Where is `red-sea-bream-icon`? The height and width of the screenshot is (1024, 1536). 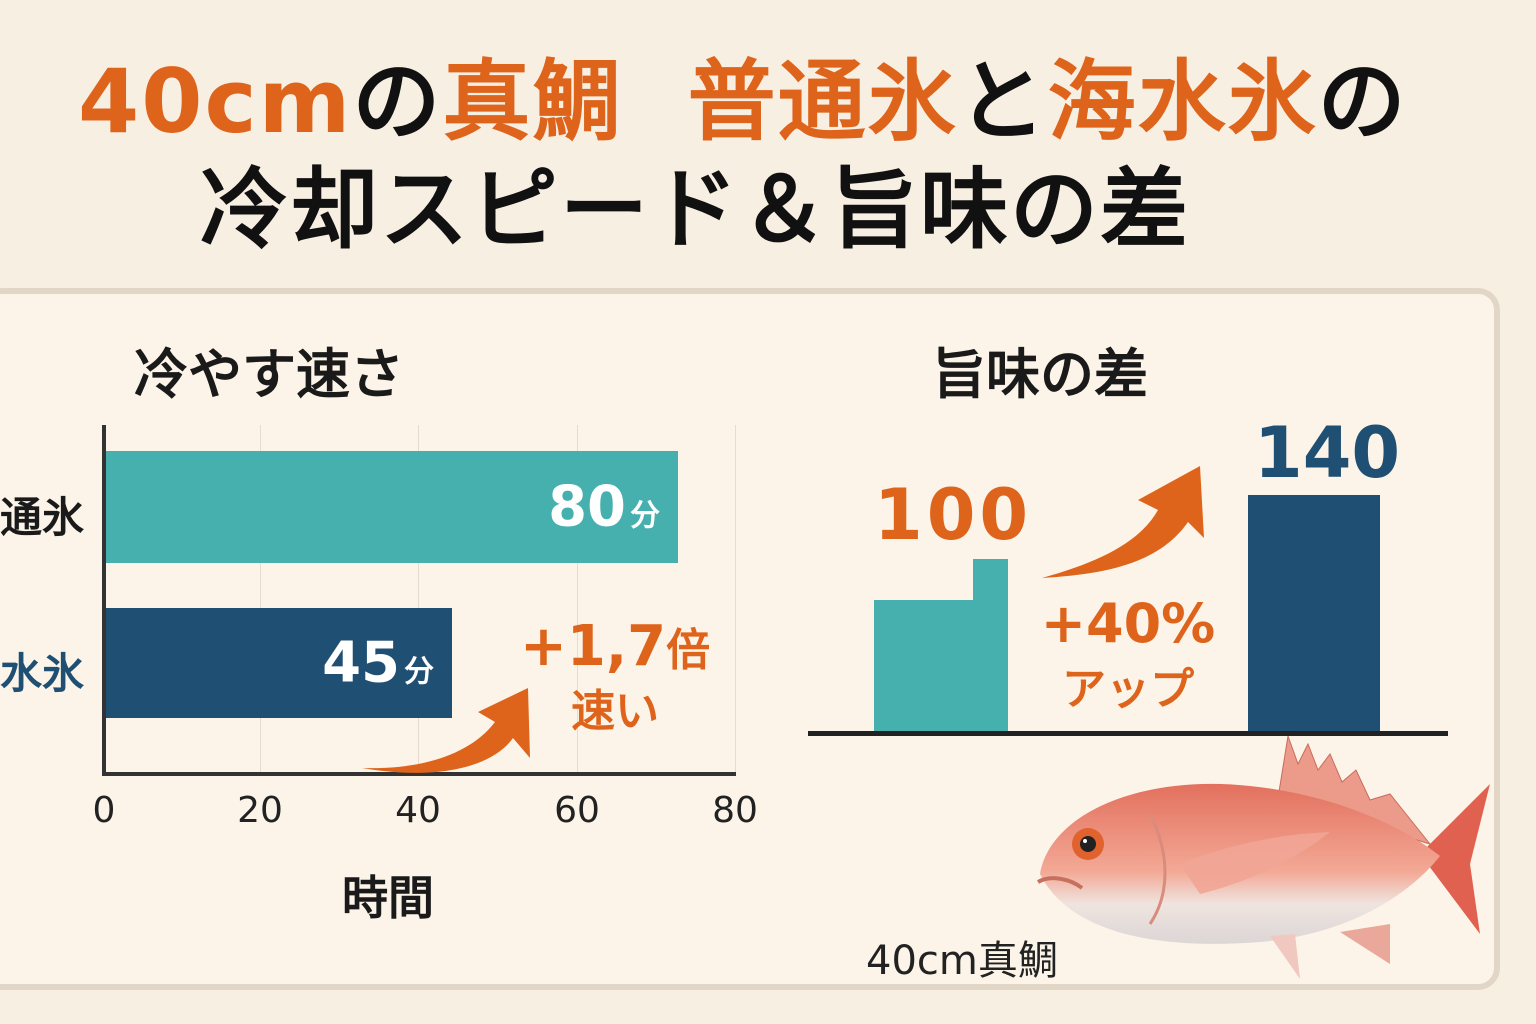
red-sea-bream-icon is located at coordinates (1263, 857).